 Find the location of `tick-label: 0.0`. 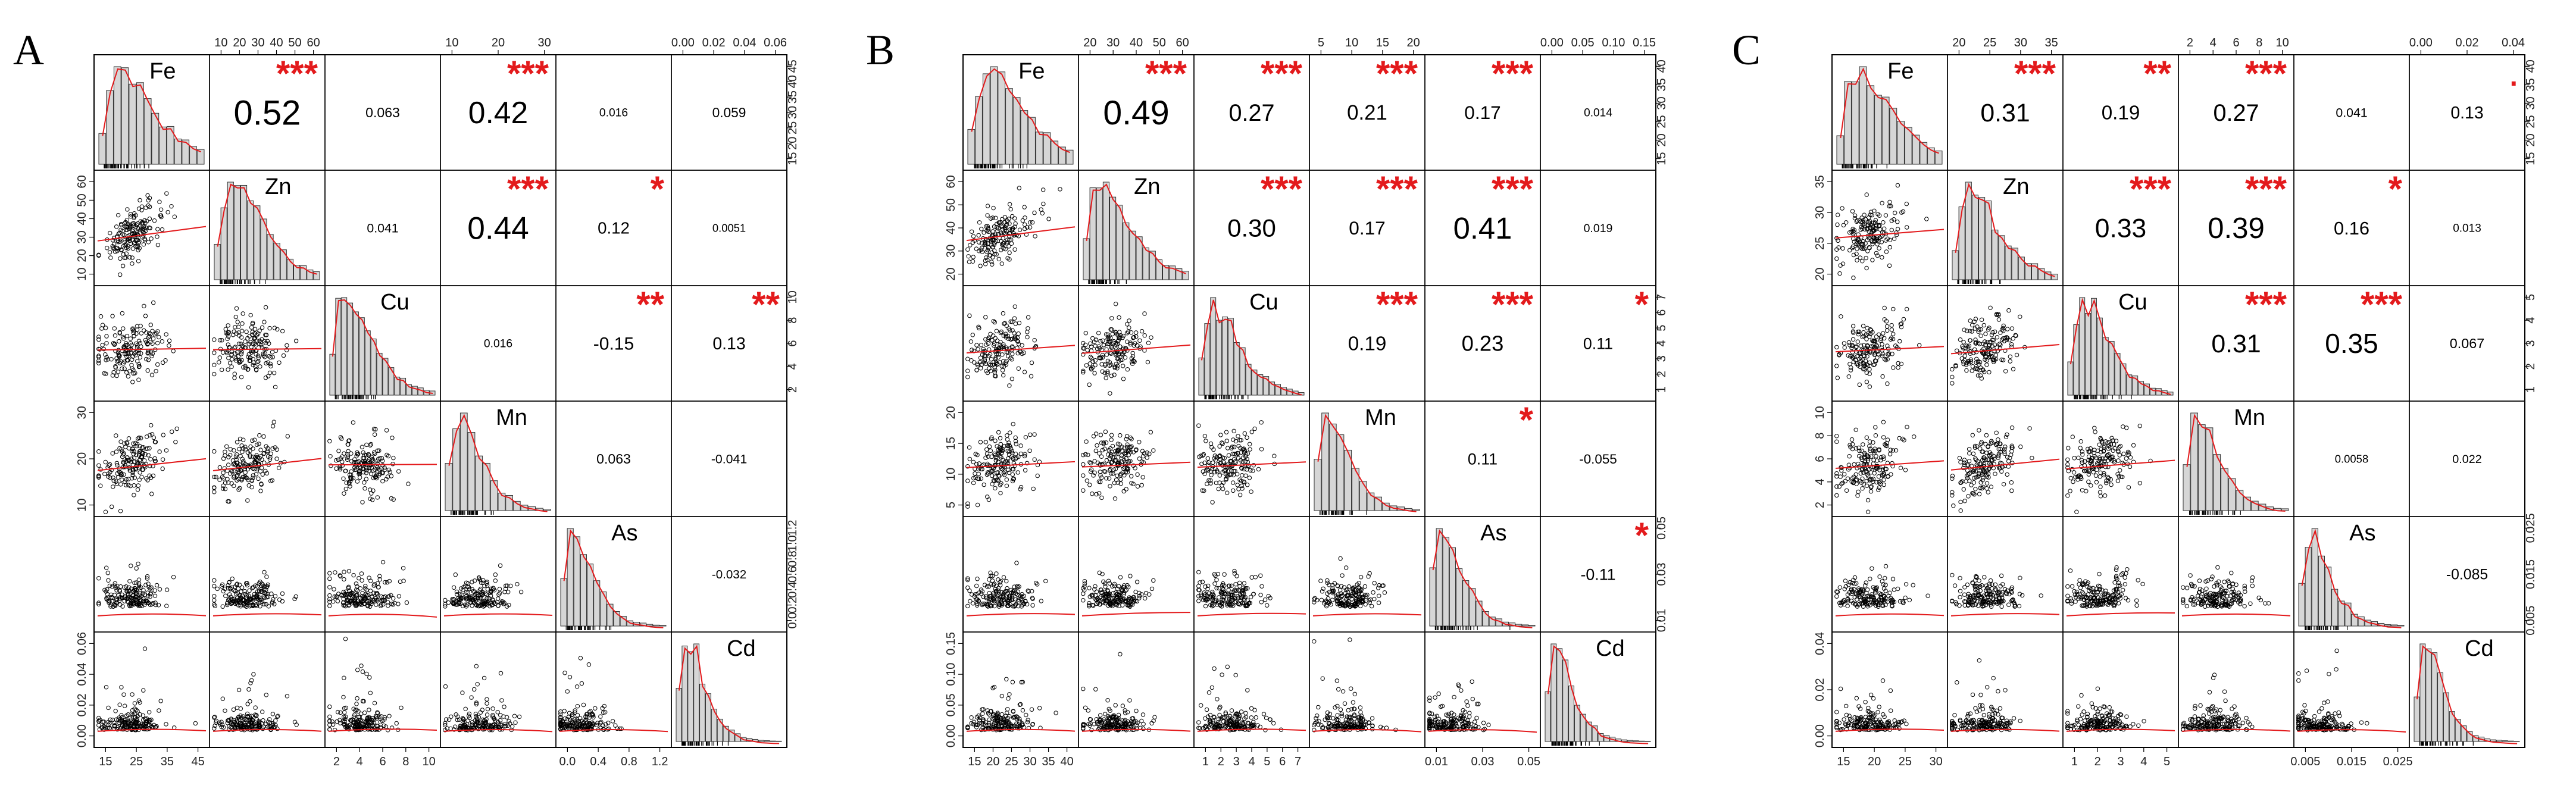

tick-label: 0.0 is located at coordinates (567, 762).